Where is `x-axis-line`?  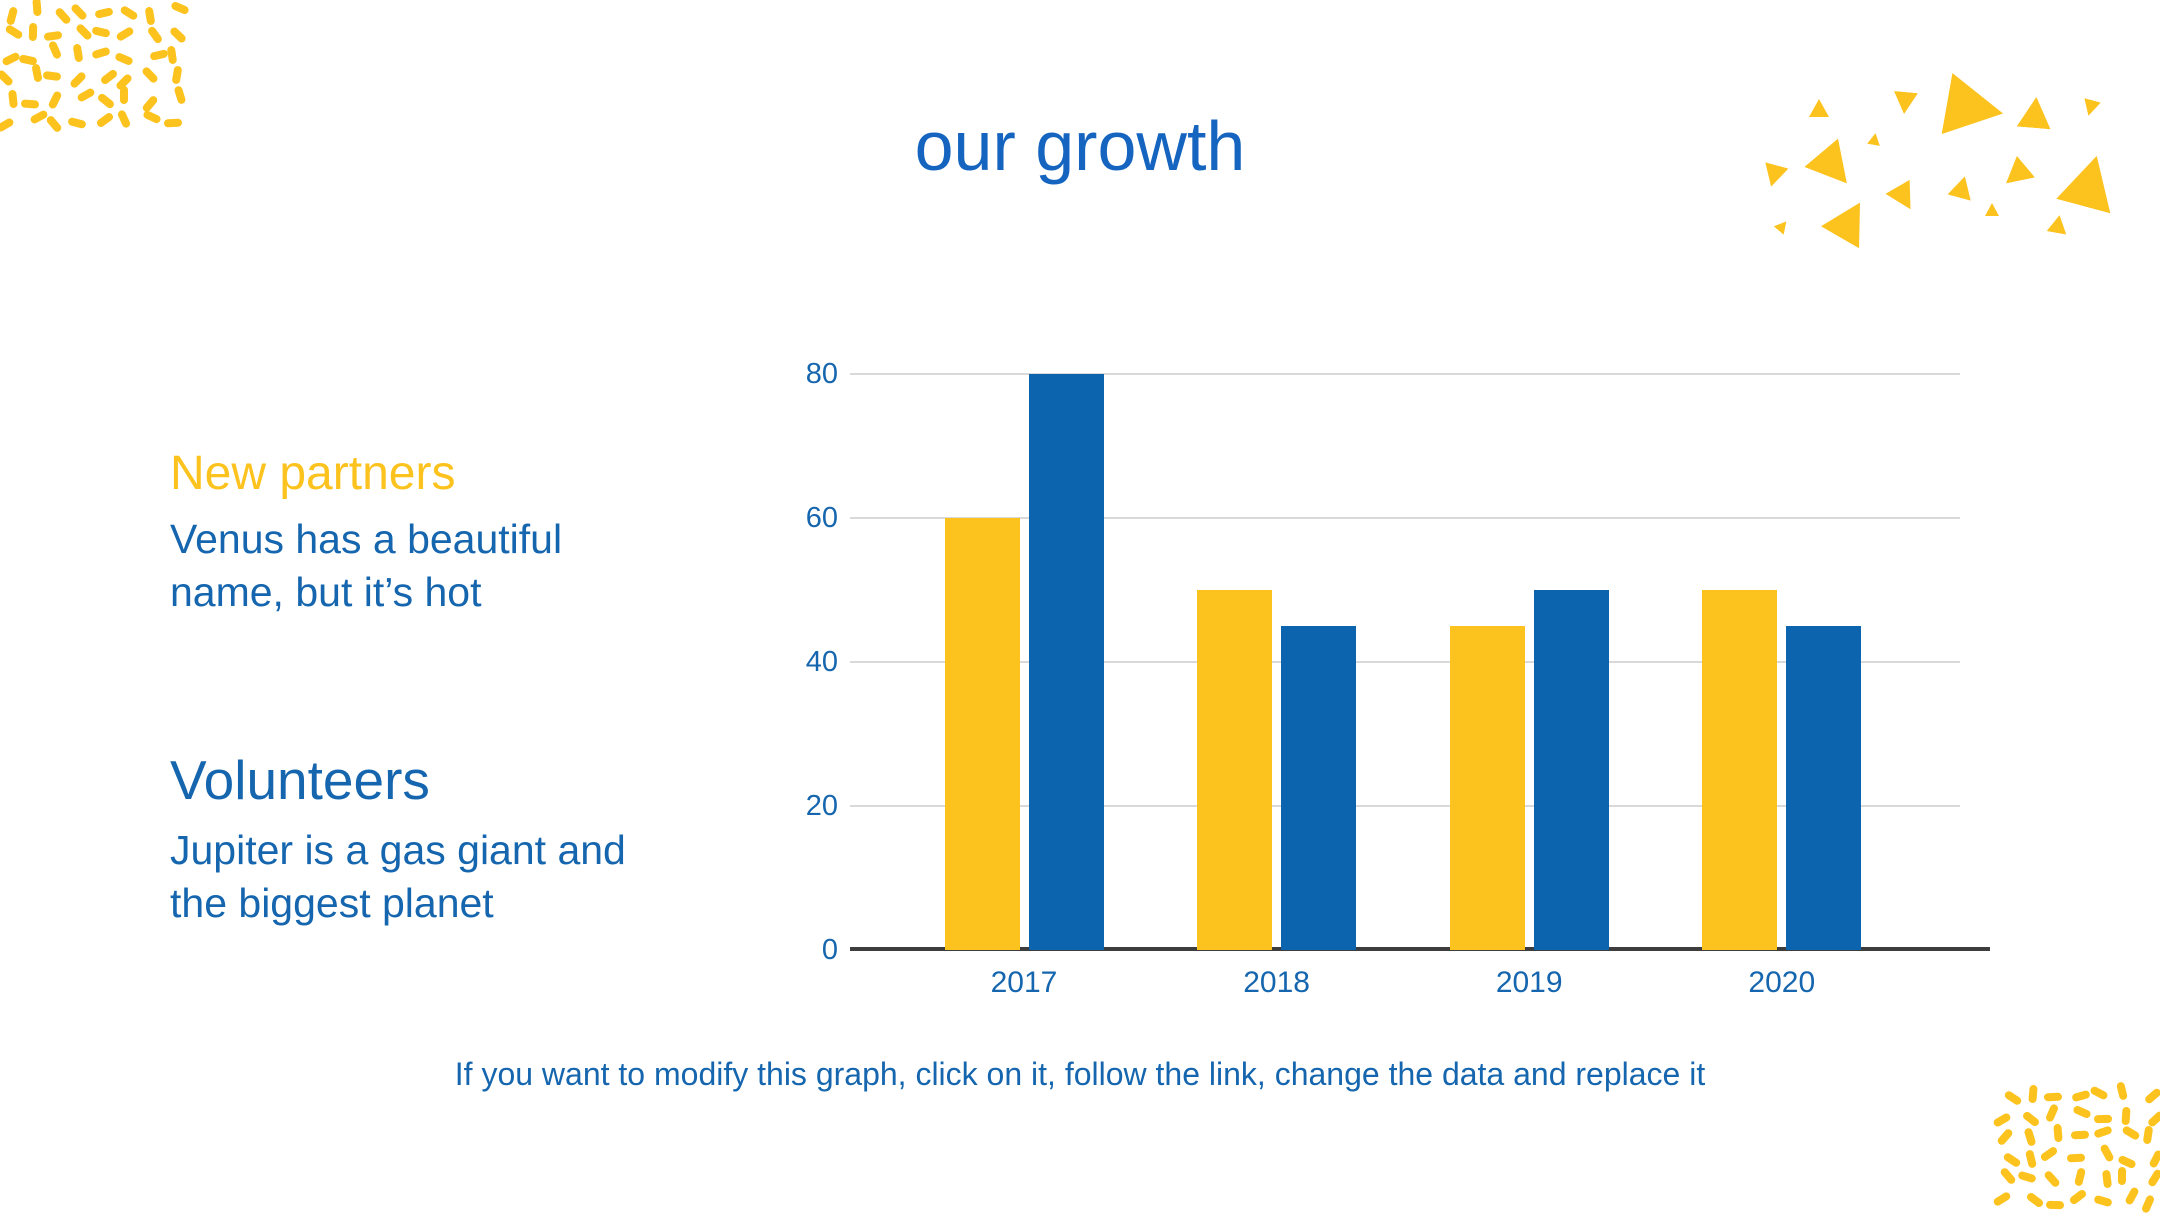 x-axis-line is located at coordinates (1420, 949).